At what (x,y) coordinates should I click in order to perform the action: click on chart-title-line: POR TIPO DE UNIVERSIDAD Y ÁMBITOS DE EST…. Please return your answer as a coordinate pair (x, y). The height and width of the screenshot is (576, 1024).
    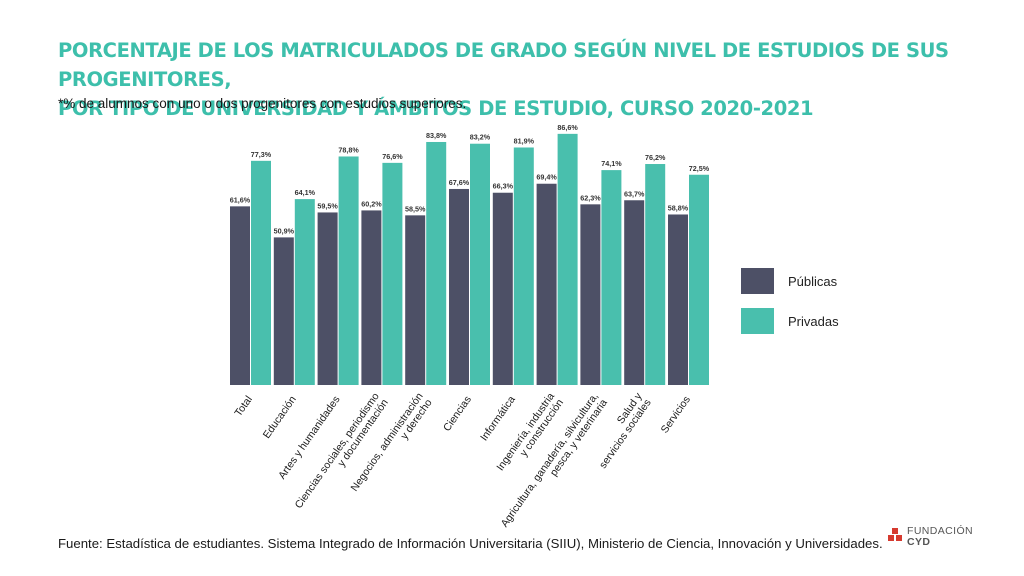
    Looking at the image, I should click on (436, 108).